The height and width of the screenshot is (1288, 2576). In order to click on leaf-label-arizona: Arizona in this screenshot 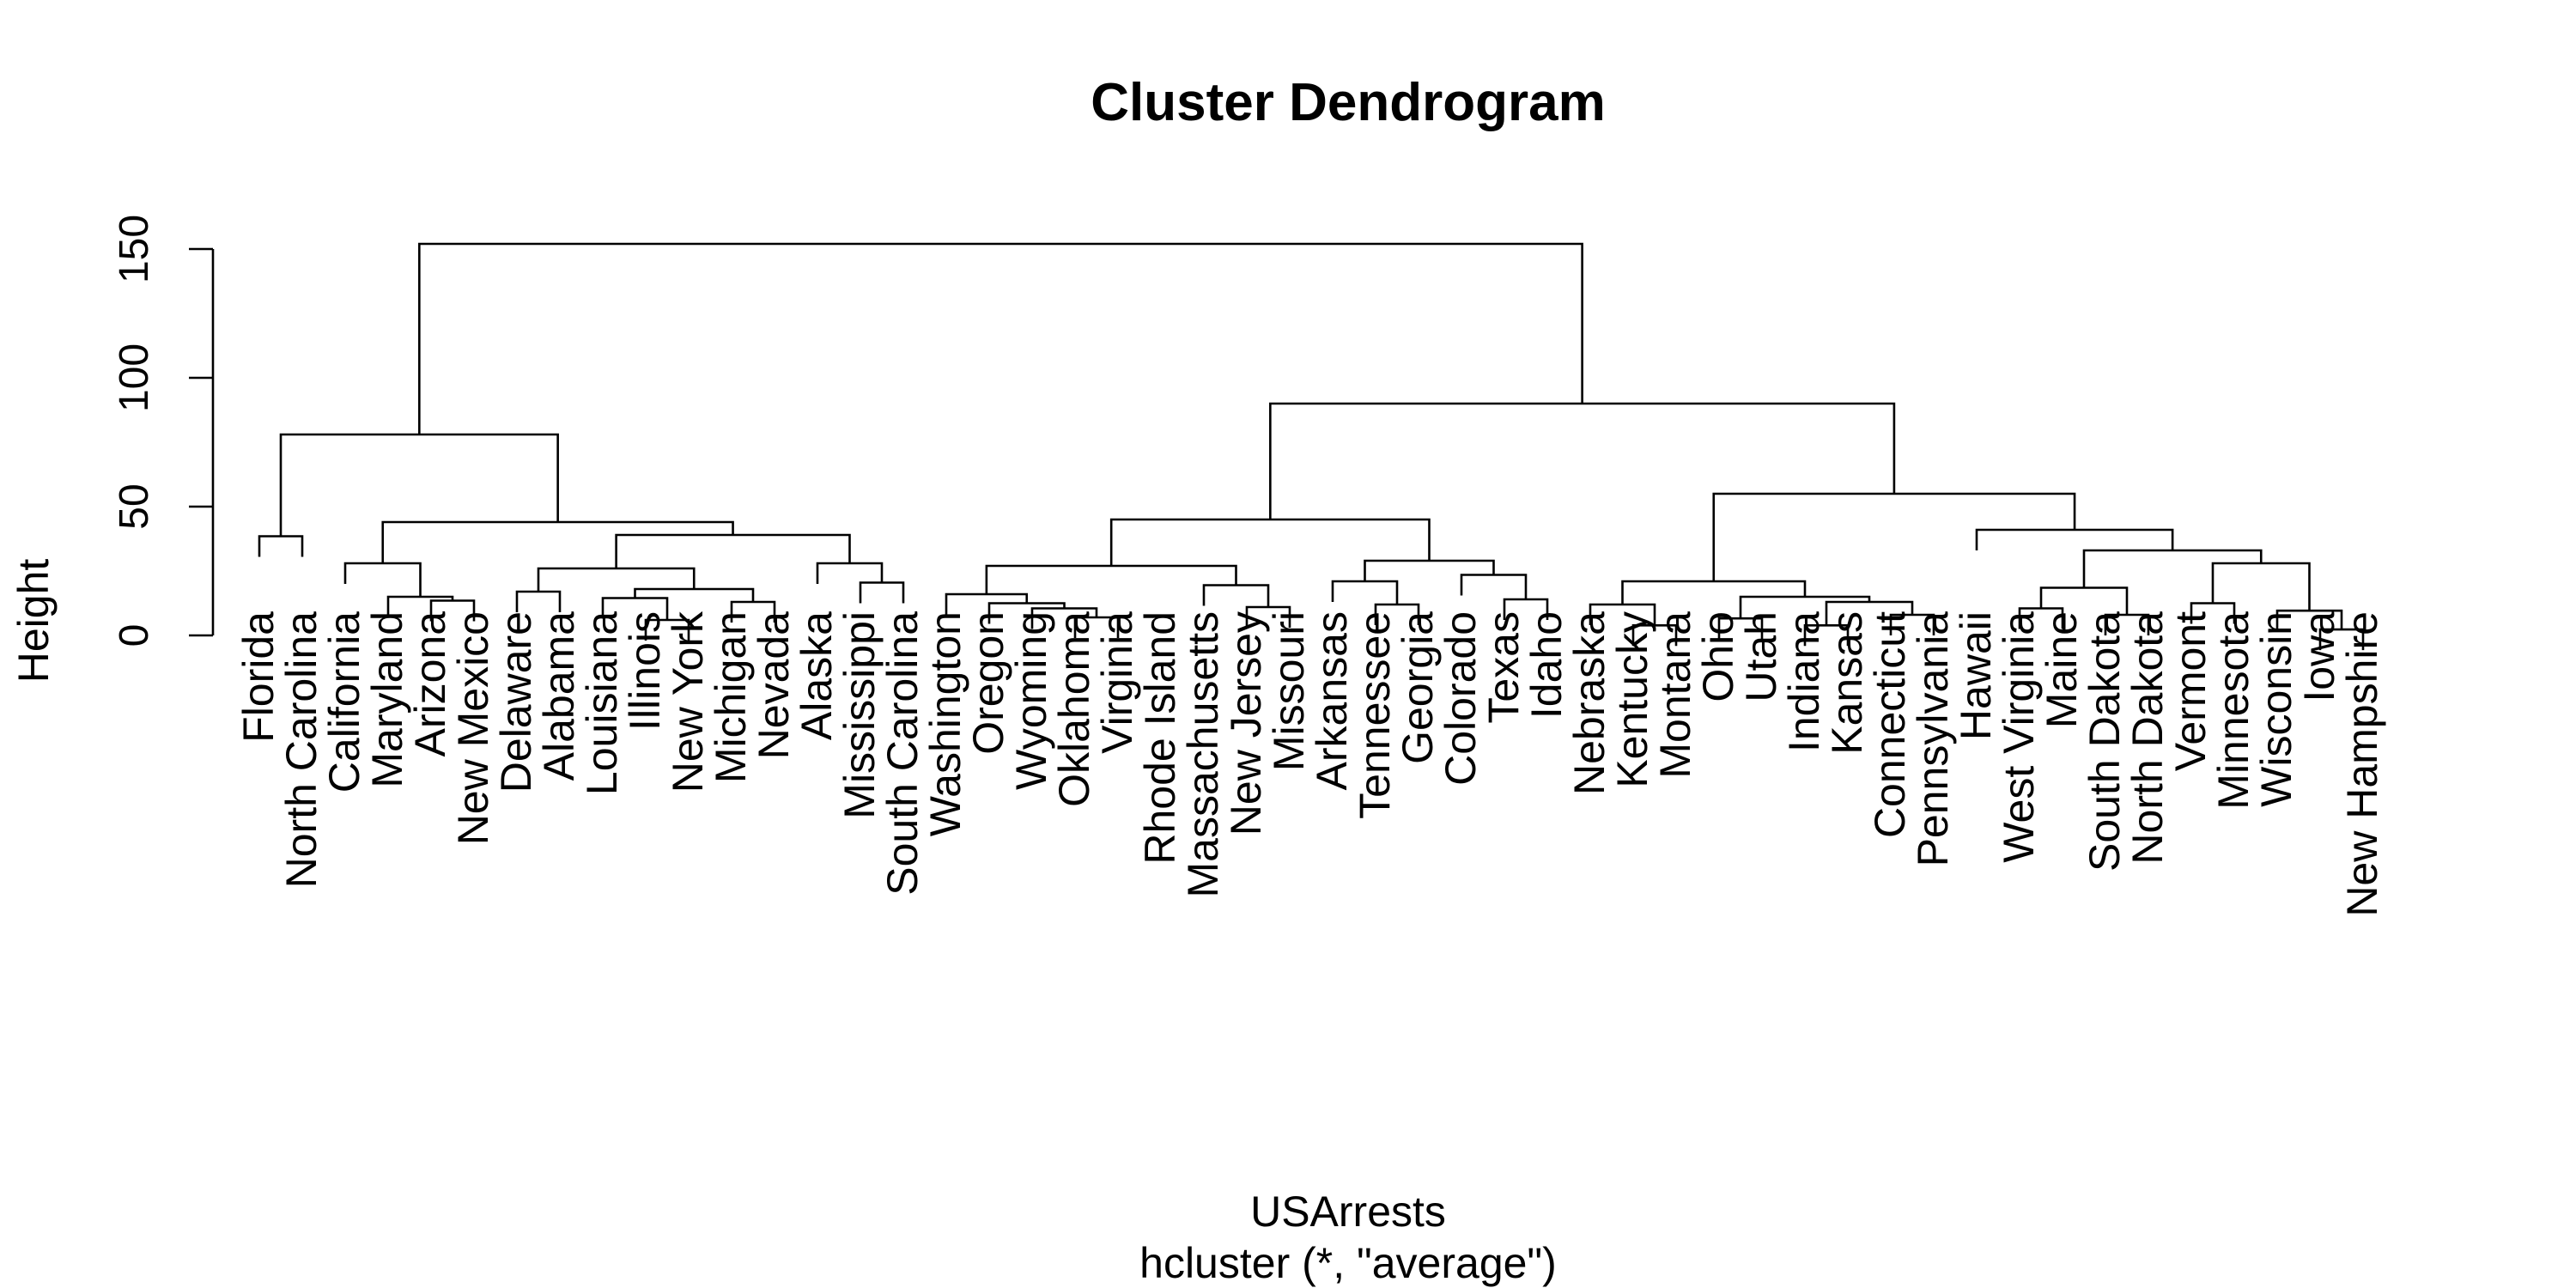, I will do `click(430, 684)`.